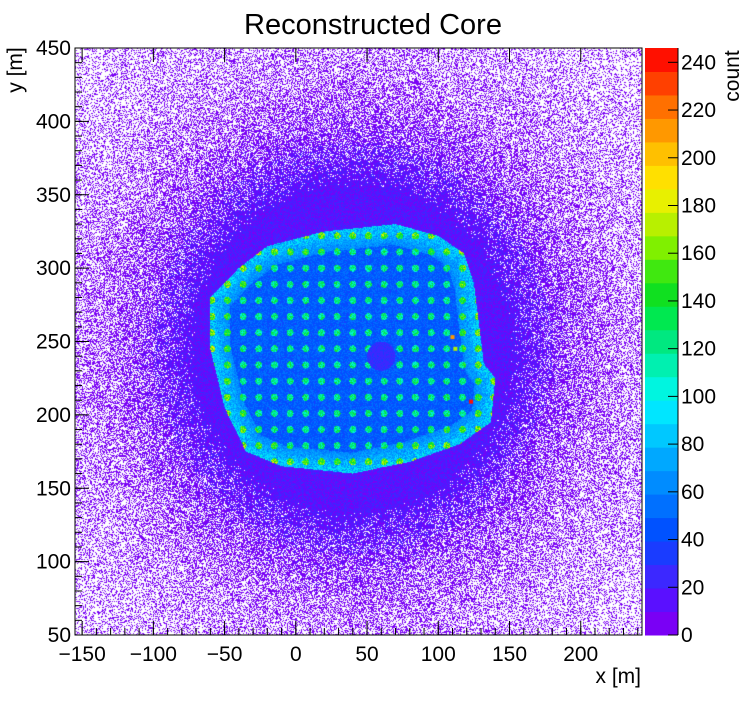  I want to click on colorbar-tick-label: 20, so click(692, 587).